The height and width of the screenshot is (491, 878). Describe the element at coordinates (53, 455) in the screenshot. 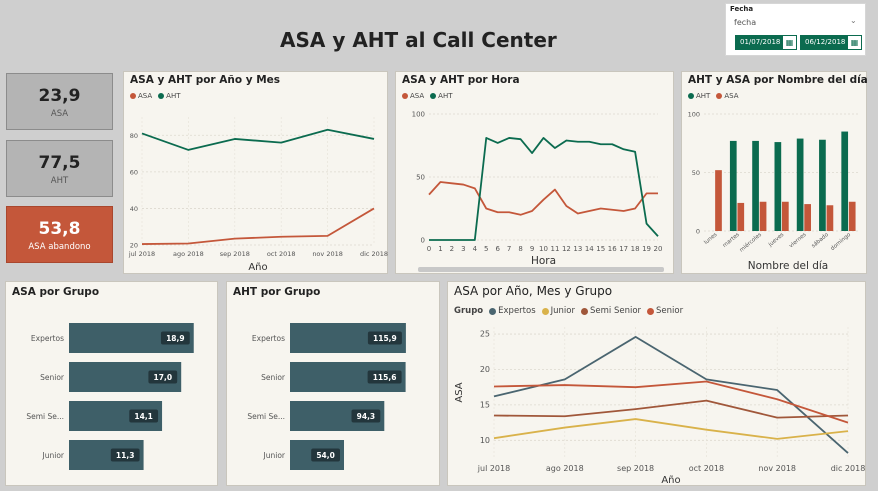

I see `y-tick-label: Junior` at that location.